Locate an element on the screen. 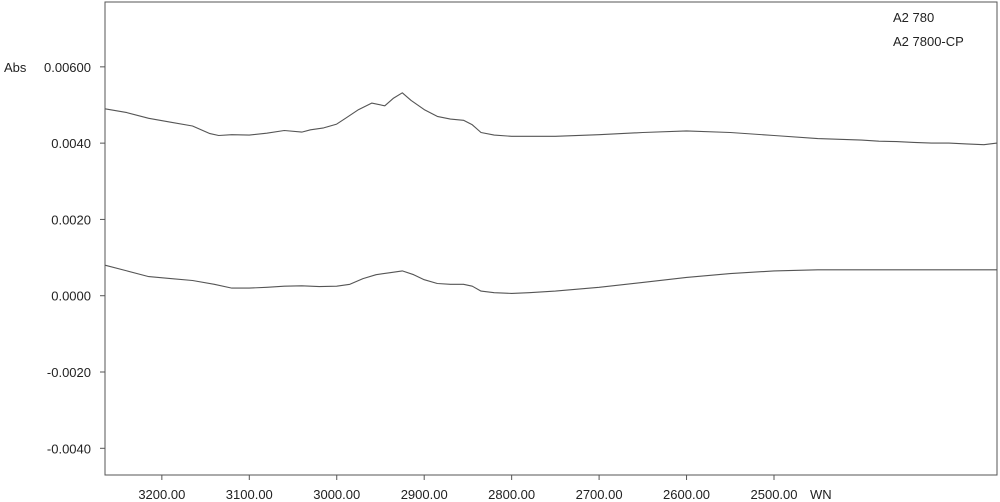  legend-entry: A2 780 is located at coordinates (913, 17).